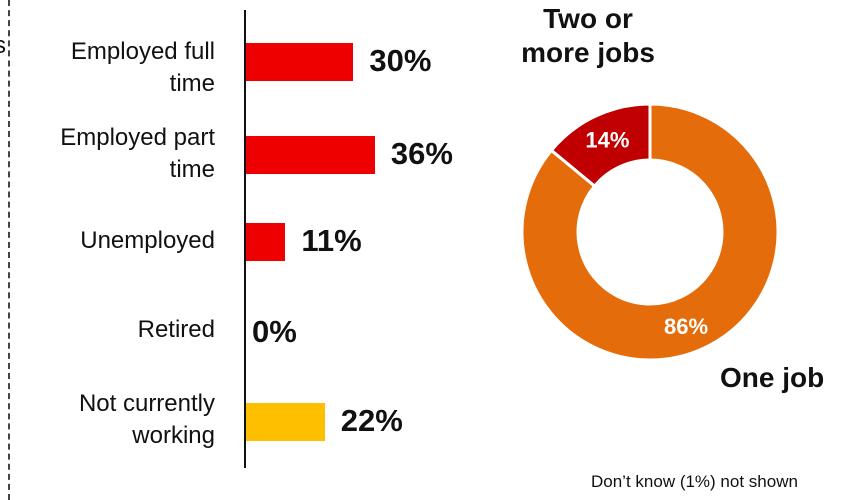  Describe the element at coordinates (607, 139) in the screenshot. I see `slice-value-two-or-more-jobs: 14%` at that location.